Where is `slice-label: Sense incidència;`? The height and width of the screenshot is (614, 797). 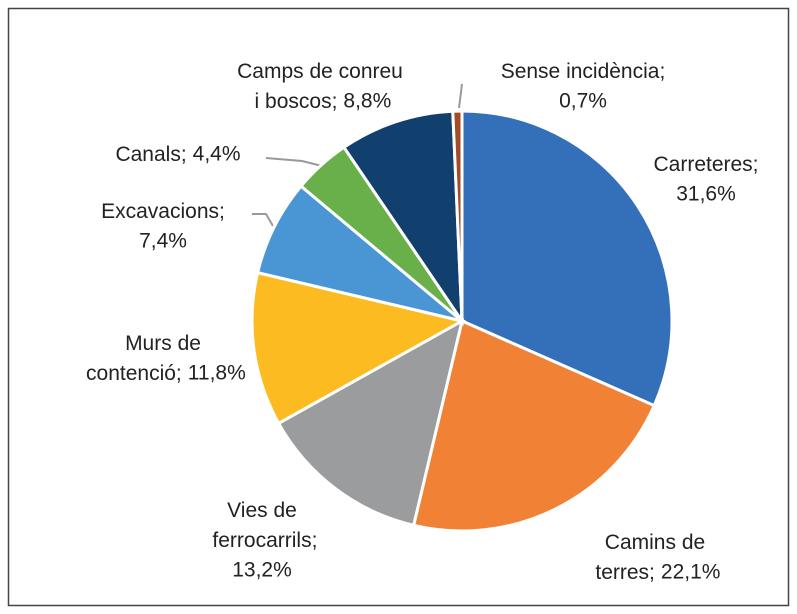
slice-label: Sense incidència; is located at coordinates (583, 71).